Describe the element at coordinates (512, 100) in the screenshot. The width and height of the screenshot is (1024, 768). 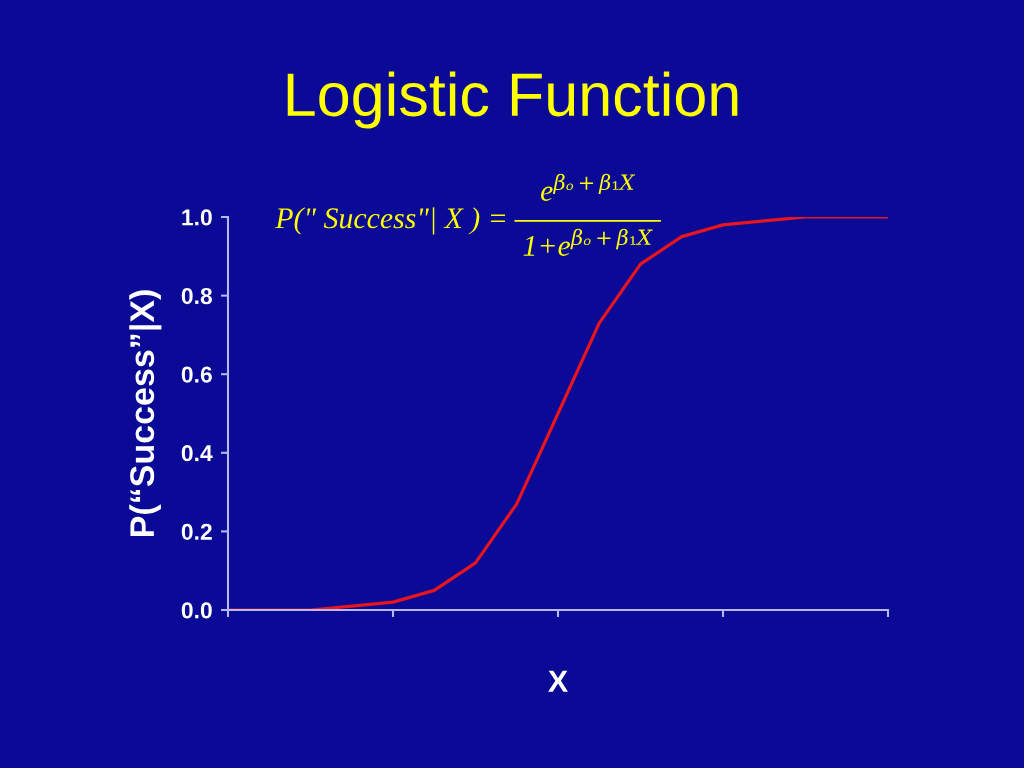
I see `chart-title: Logistic Function` at that location.